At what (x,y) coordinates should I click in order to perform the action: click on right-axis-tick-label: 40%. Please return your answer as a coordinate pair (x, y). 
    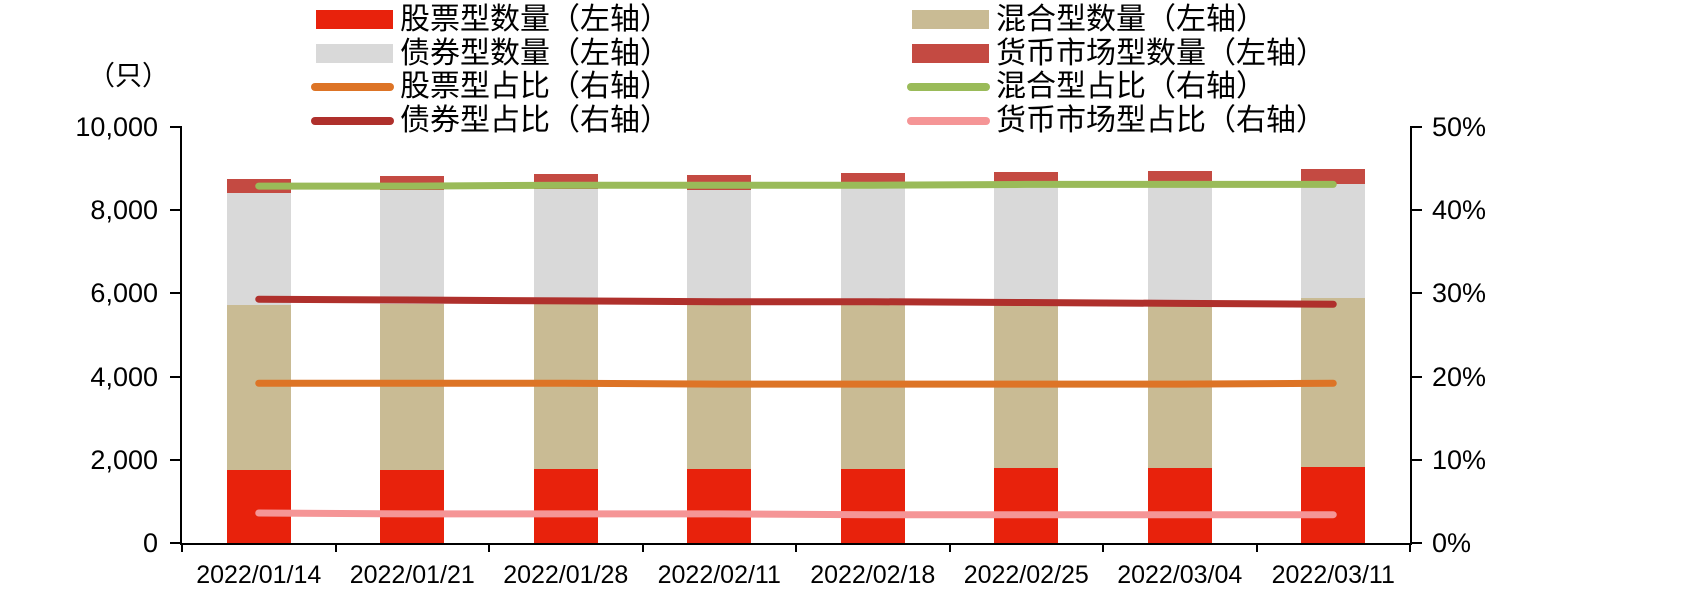
    Looking at the image, I should click on (1459, 210).